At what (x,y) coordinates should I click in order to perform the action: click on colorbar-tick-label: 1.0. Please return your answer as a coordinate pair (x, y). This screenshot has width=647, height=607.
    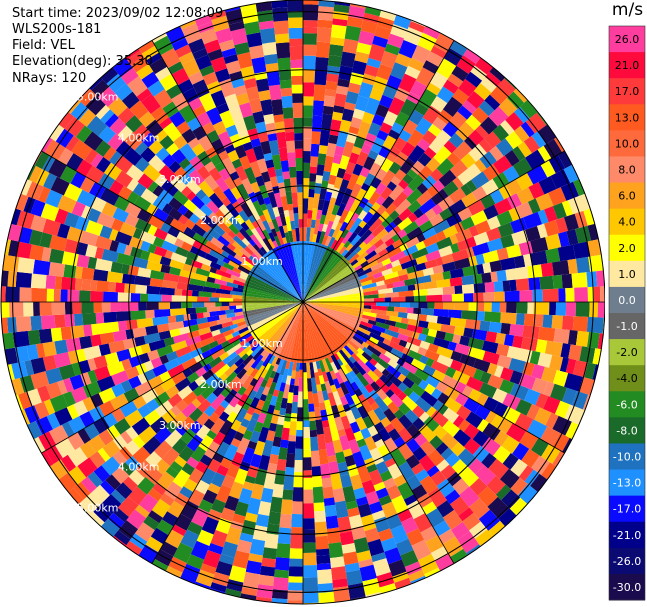
    Looking at the image, I should click on (627, 274).